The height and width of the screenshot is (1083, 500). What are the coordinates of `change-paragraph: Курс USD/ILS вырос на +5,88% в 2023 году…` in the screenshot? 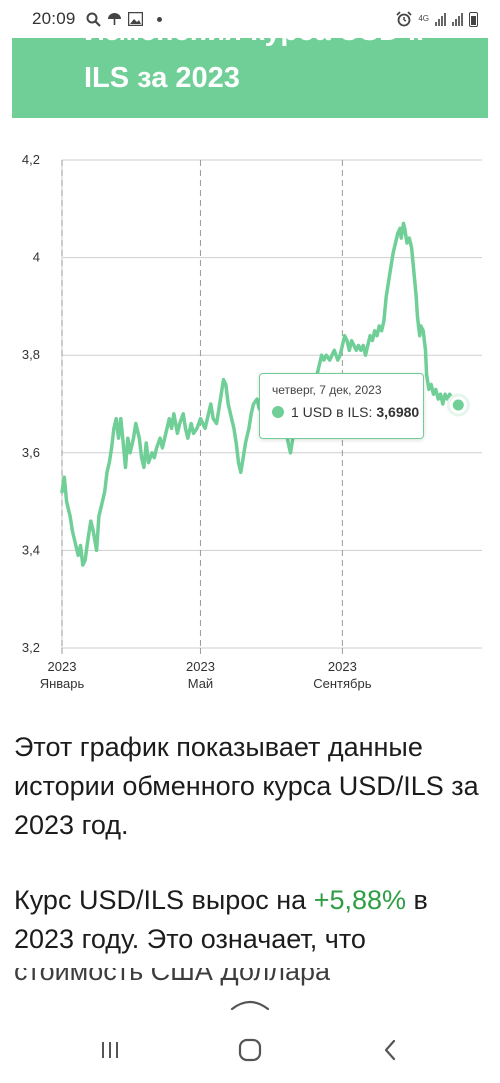 It's located at (251, 920).